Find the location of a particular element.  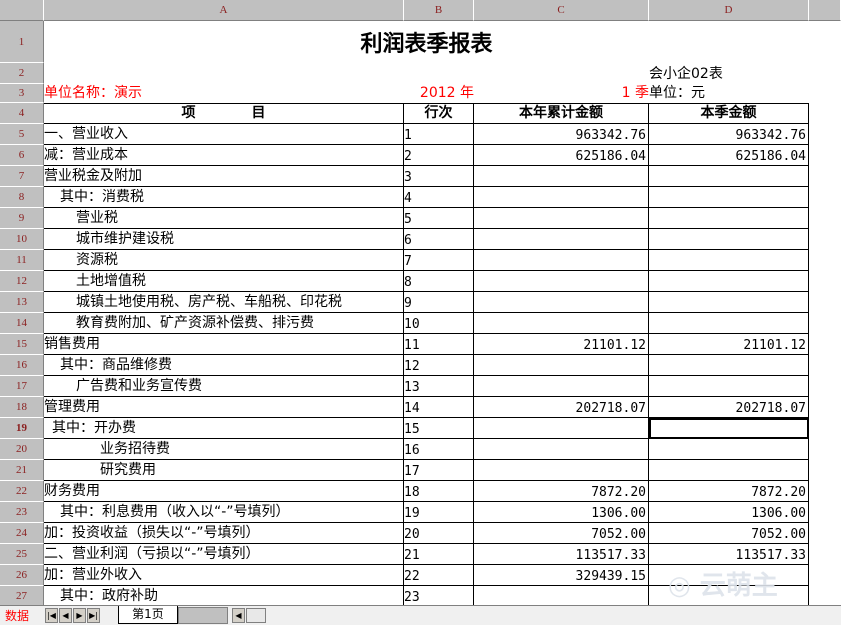

ytd-amount: 7872.20 is located at coordinates (561, 491).